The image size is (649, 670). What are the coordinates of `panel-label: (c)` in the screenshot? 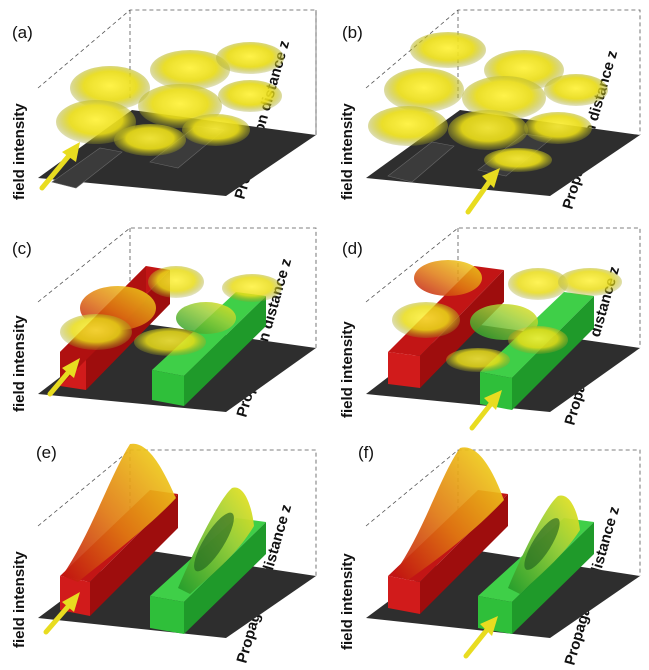 It's located at (22, 248).